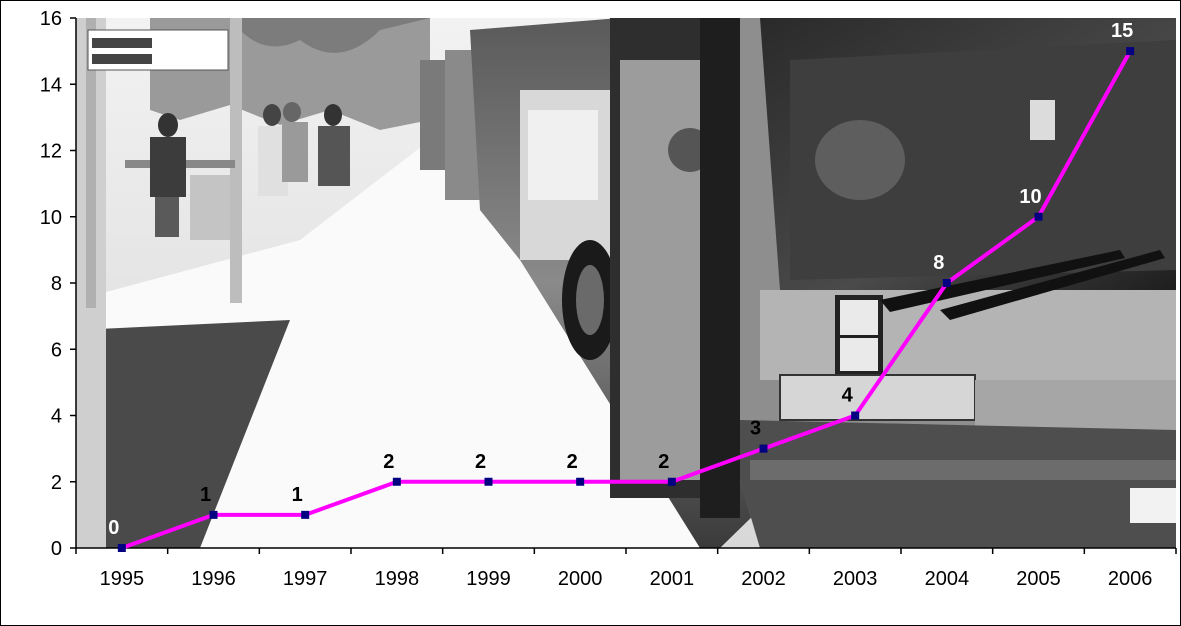 The height and width of the screenshot is (626, 1181). Describe the element at coordinates (51, 152) in the screenshot. I see `y-tick-label: 12` at that location.